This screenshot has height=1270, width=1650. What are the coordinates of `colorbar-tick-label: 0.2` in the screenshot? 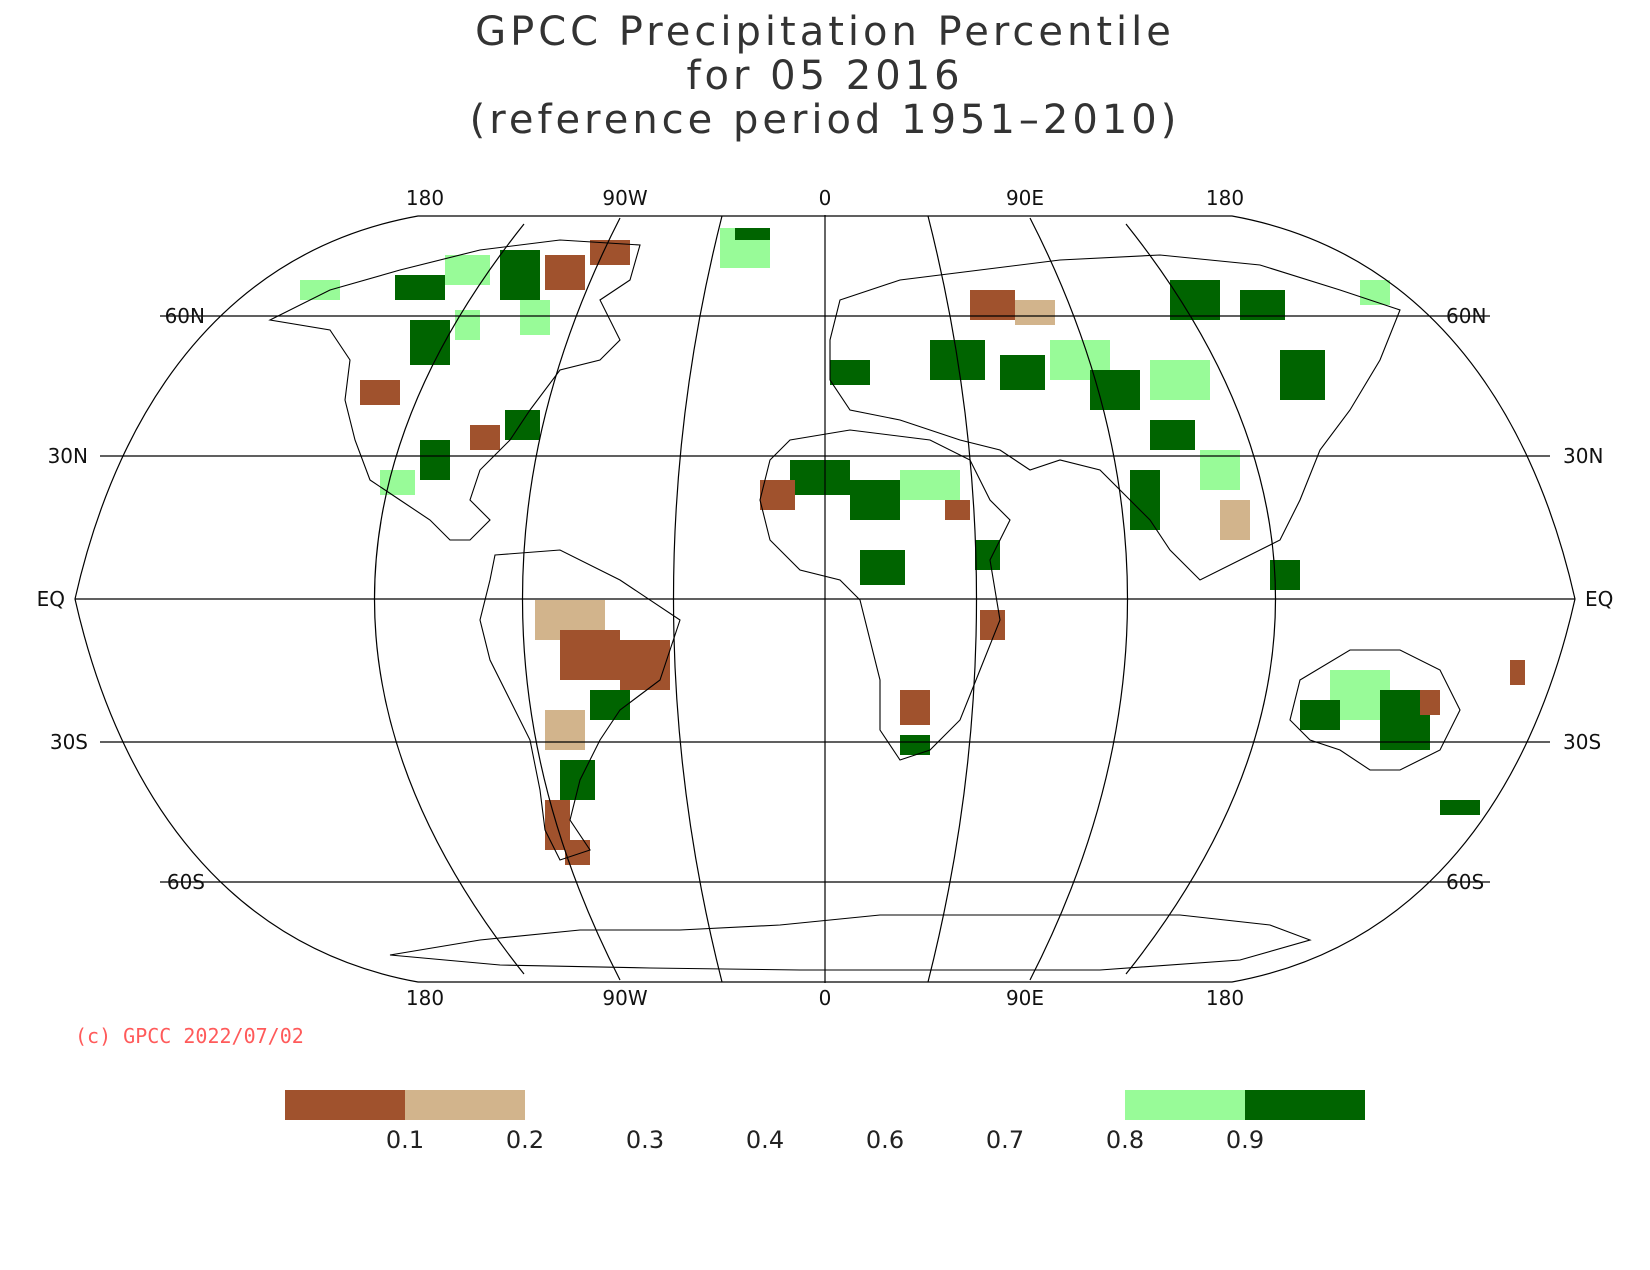 It's located at (525, 1140).